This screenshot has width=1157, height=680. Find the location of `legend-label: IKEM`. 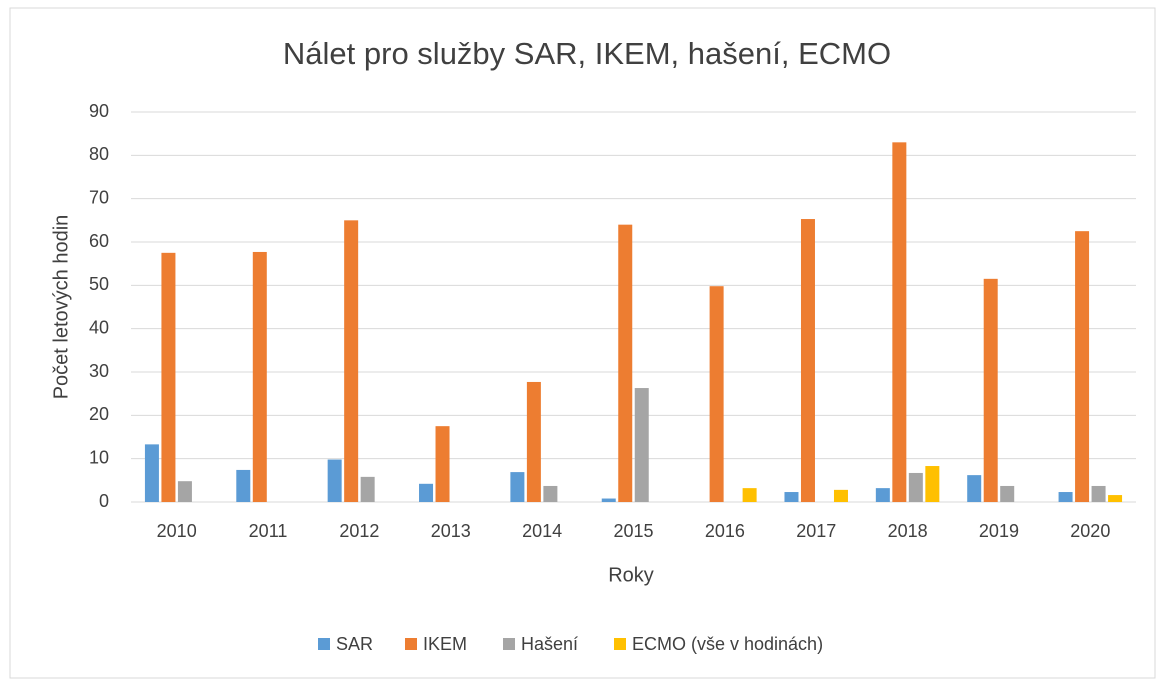

legend-label: IKEM is located at coordinates (445, 644).